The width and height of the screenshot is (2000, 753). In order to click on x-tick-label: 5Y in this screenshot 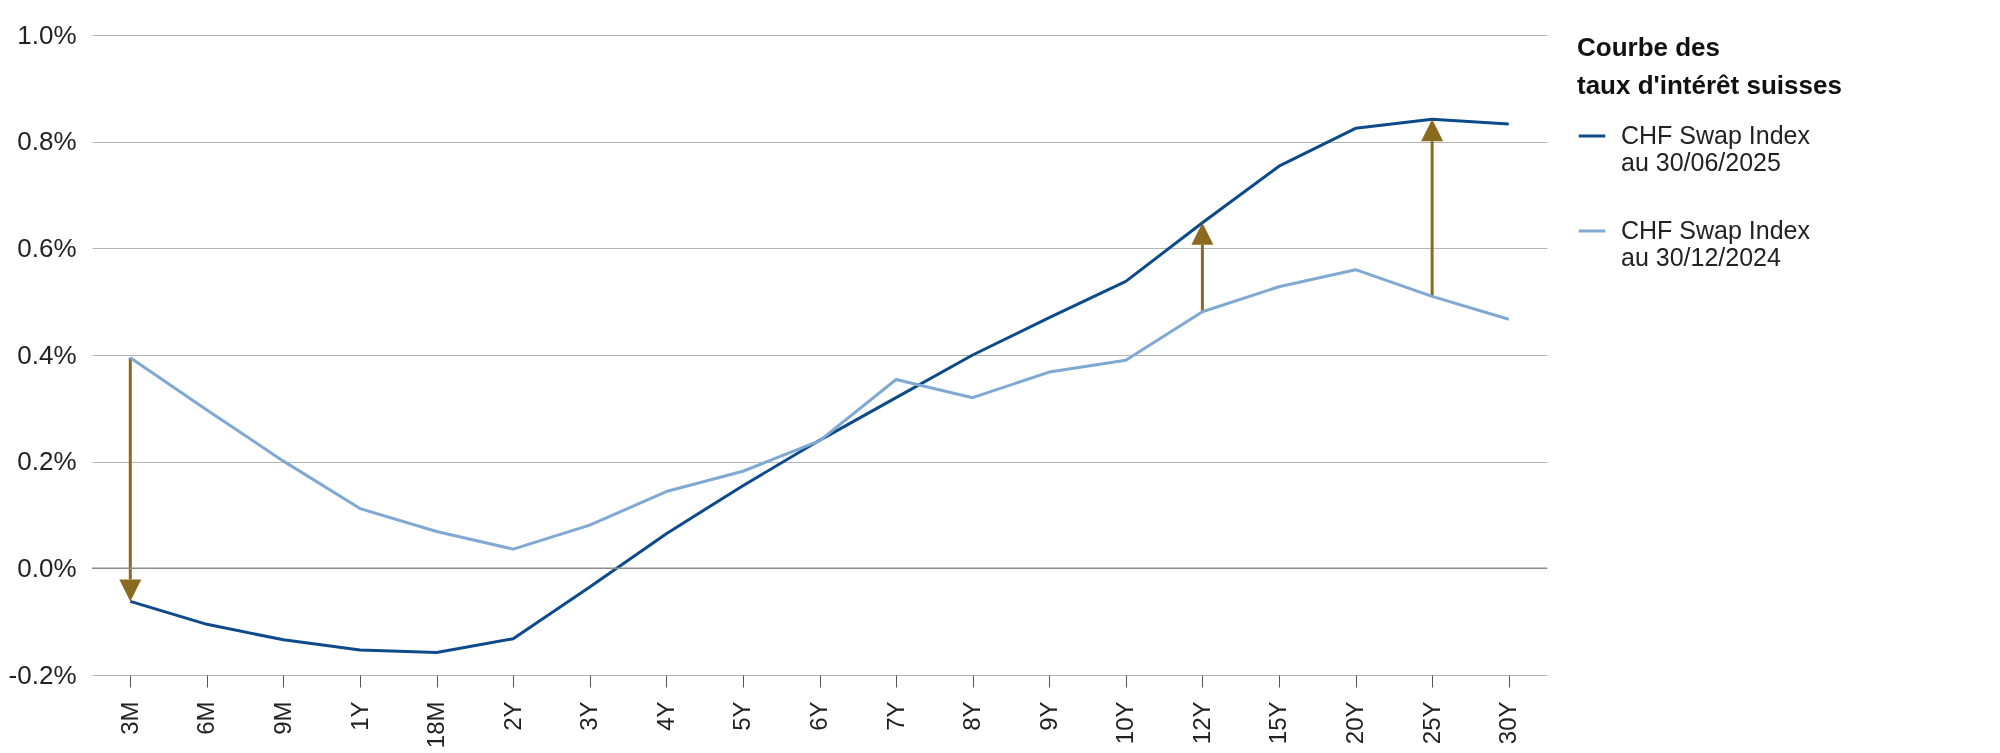, I will do `click(742, 716)`.